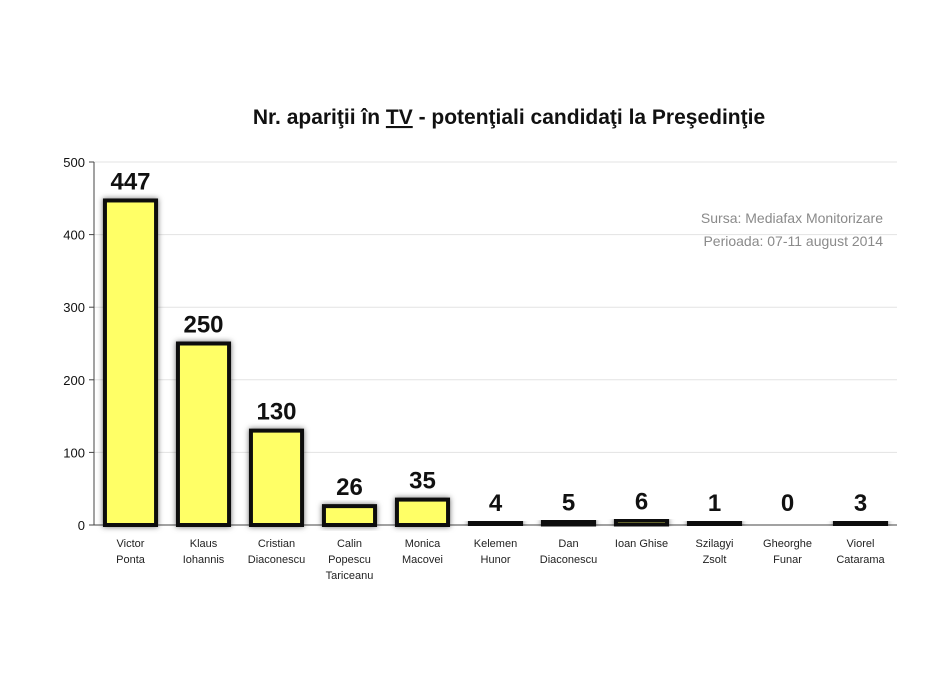 Image resolution: width=931 pixels, height=700 pixels. Describe the element at coordinates (715, 552) in the screenshot. I see `x-tick-label-8: Szilagyi Zsolt` at that location.